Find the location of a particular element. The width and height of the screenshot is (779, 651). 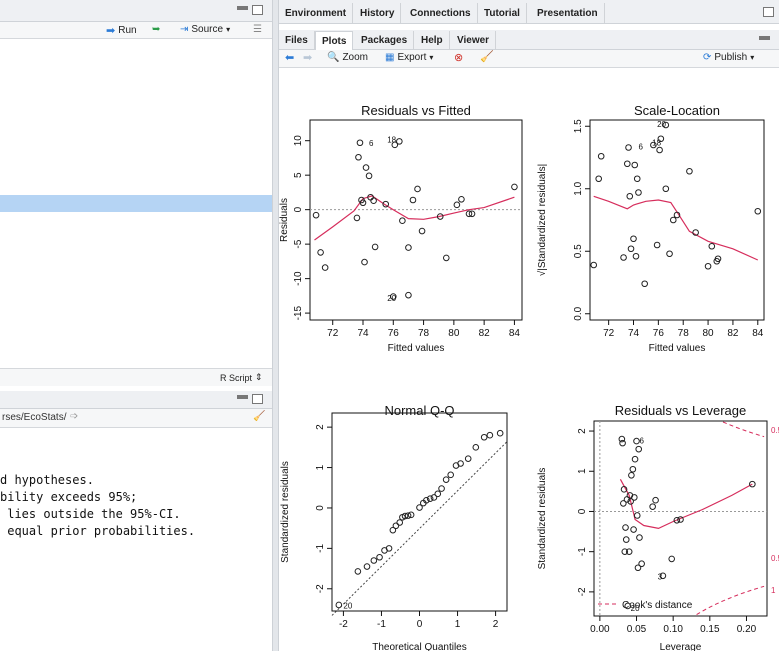

y-tick-label: -1 is located at coordinates (320, 547).